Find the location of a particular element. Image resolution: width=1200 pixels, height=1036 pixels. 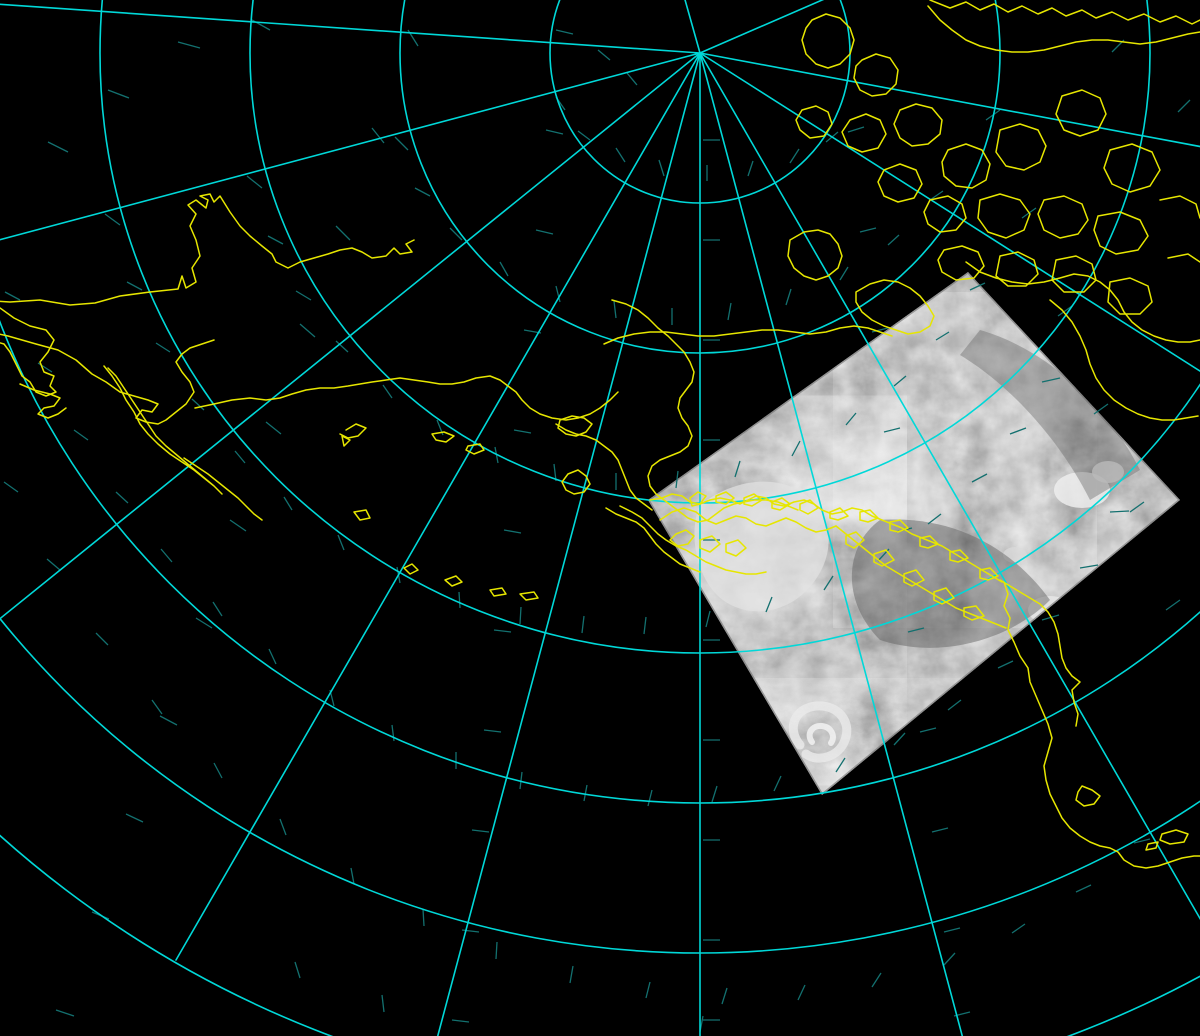

coast-alaska-mainland is located at coordinates (705, 411).